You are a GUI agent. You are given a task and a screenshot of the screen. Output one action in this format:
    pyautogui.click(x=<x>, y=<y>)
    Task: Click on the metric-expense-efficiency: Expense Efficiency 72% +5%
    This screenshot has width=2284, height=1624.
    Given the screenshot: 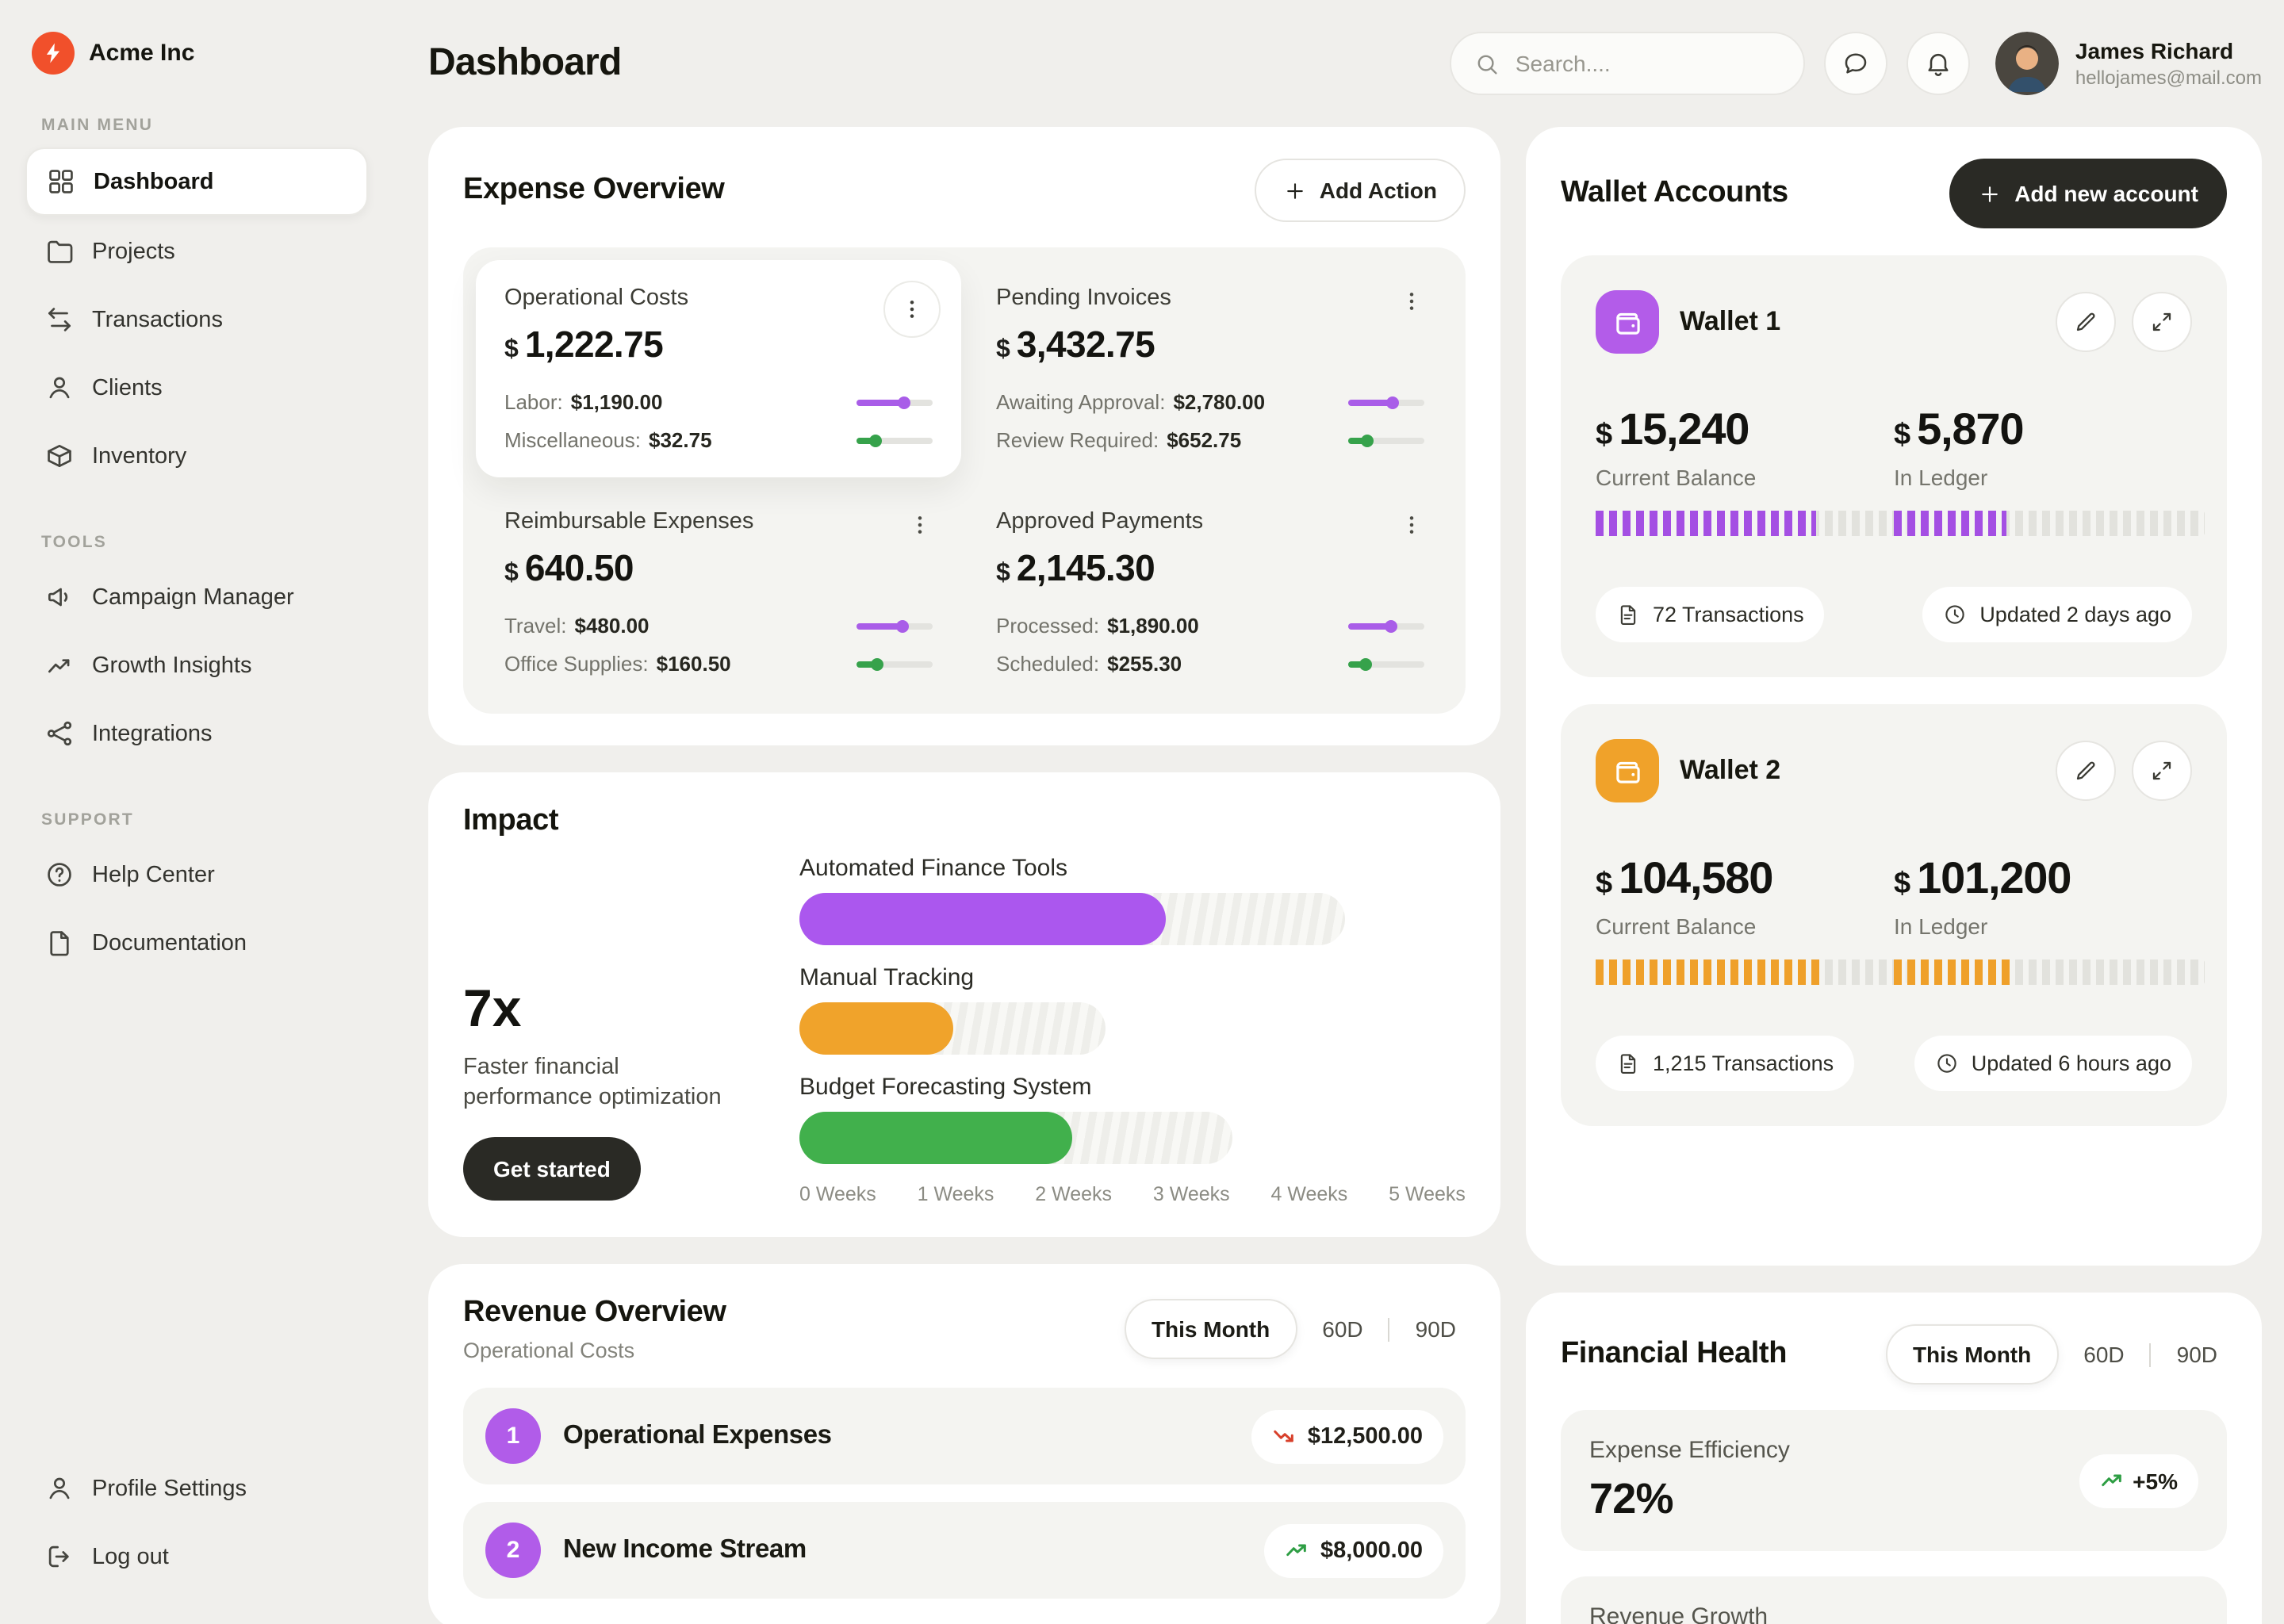 What is the action you would take?
    pyautogui.click(x=1894, y=1480)
    